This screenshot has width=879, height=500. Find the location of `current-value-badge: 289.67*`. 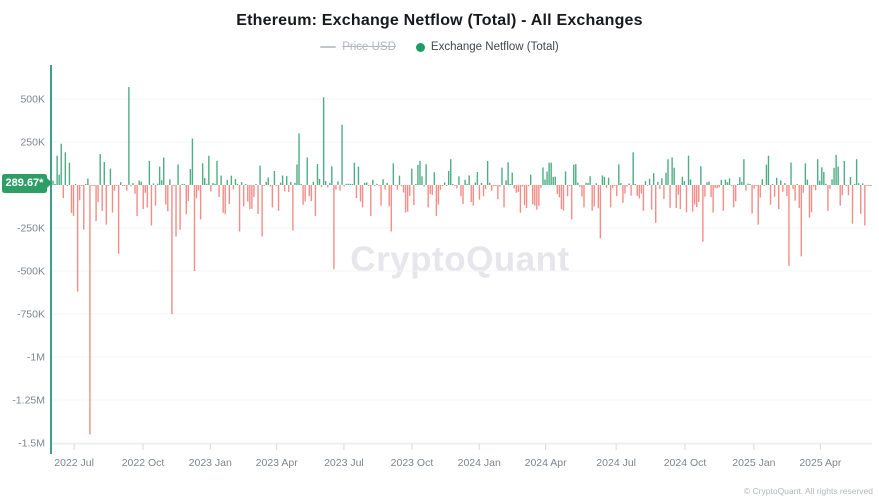

current-value-badge: 289.67* is located at coordinates (24, 183).